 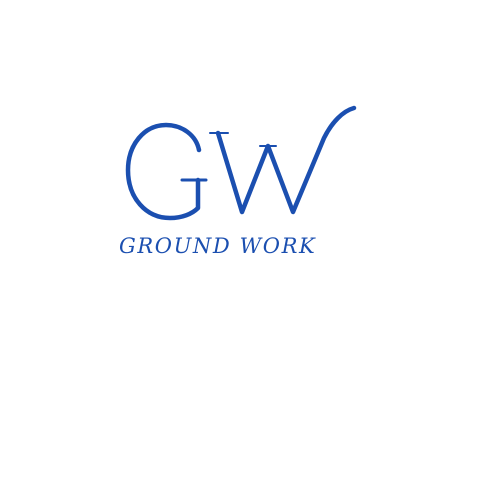 What do you see at coordinates (241, 163) in the screenshot?
I see `gw-monogram-icon` at bounding box center [241, 163].